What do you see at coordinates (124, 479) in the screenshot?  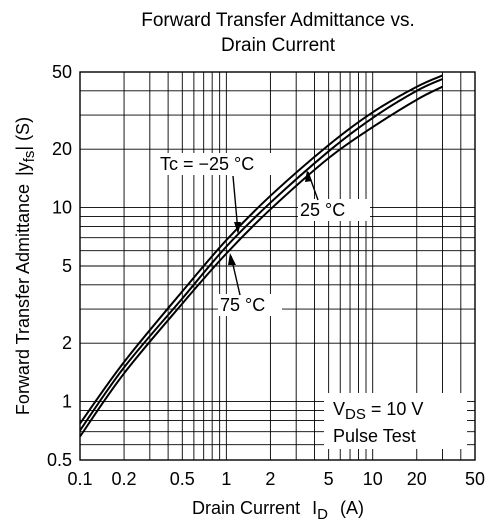 I see `x-tick-label: 0.2` at bounding box center [124, 479].